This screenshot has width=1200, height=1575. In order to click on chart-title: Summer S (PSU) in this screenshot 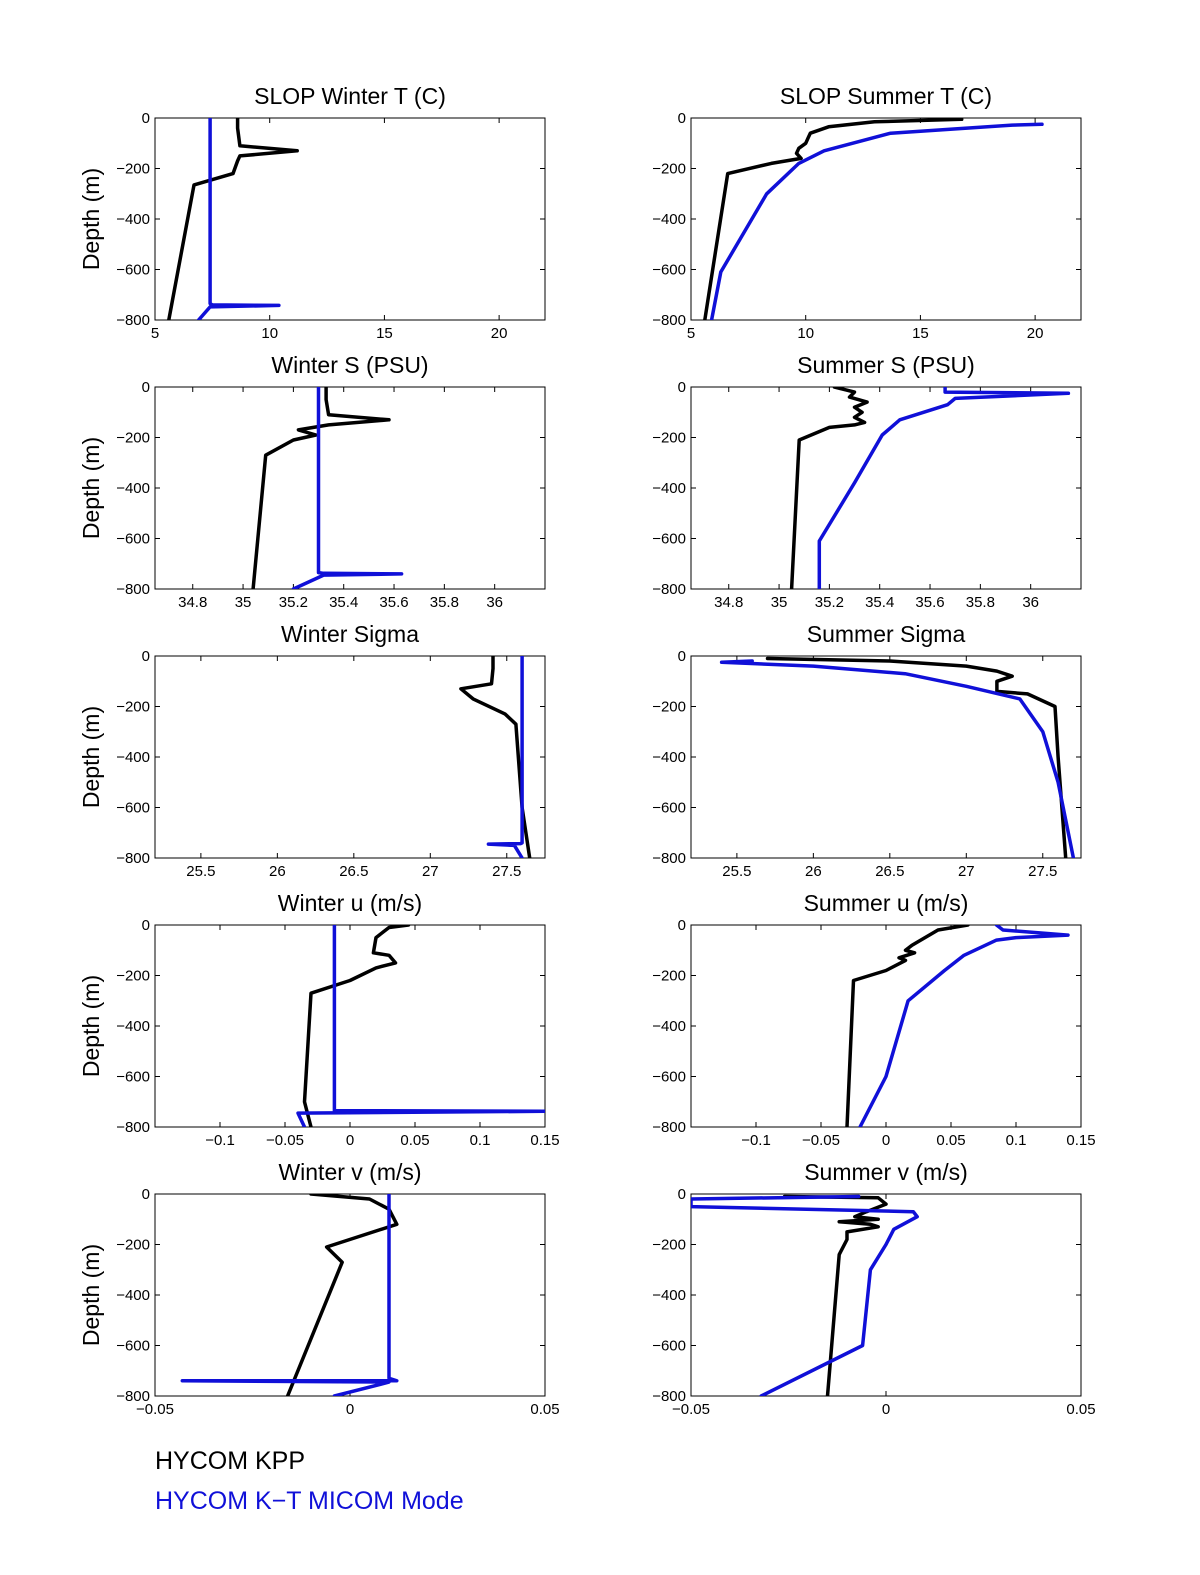, I will do `click(886, 365)`.